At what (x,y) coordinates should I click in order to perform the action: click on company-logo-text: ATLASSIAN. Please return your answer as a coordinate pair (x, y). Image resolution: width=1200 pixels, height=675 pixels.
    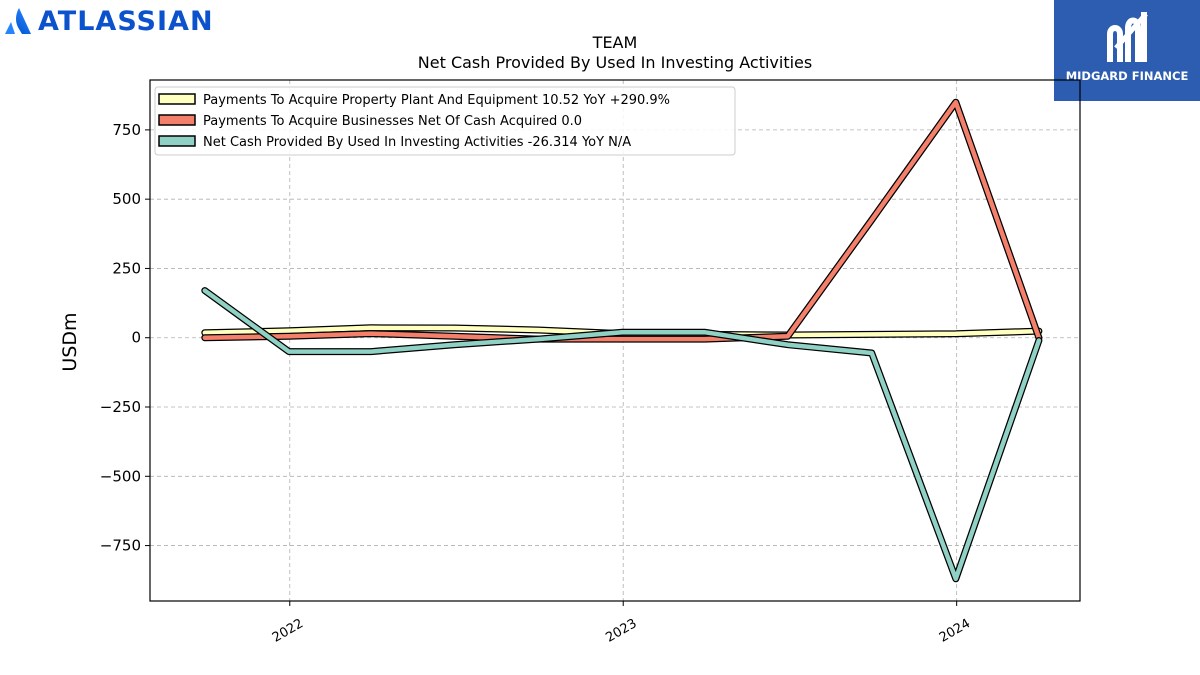
    Looking at the image, I should click on (126, 21).